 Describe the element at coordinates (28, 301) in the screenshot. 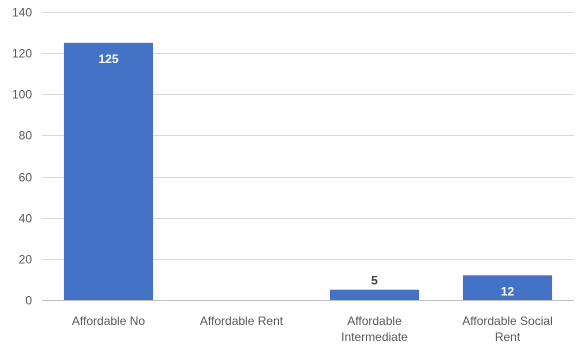

I see `y-tick-label: 0` at that location.